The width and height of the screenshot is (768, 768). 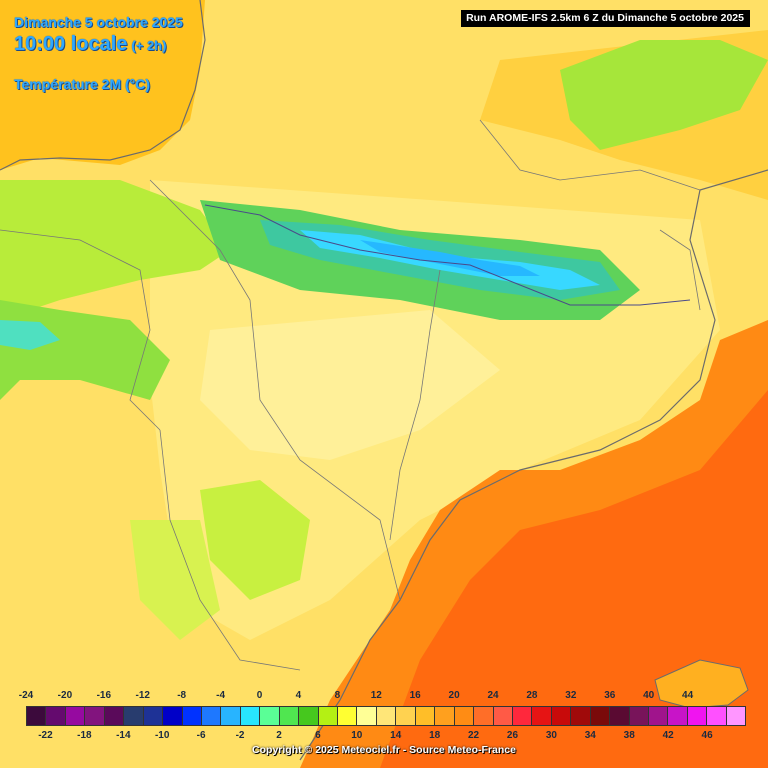 I want to click on zone-green-cuenca, so click(x=175, y=580).